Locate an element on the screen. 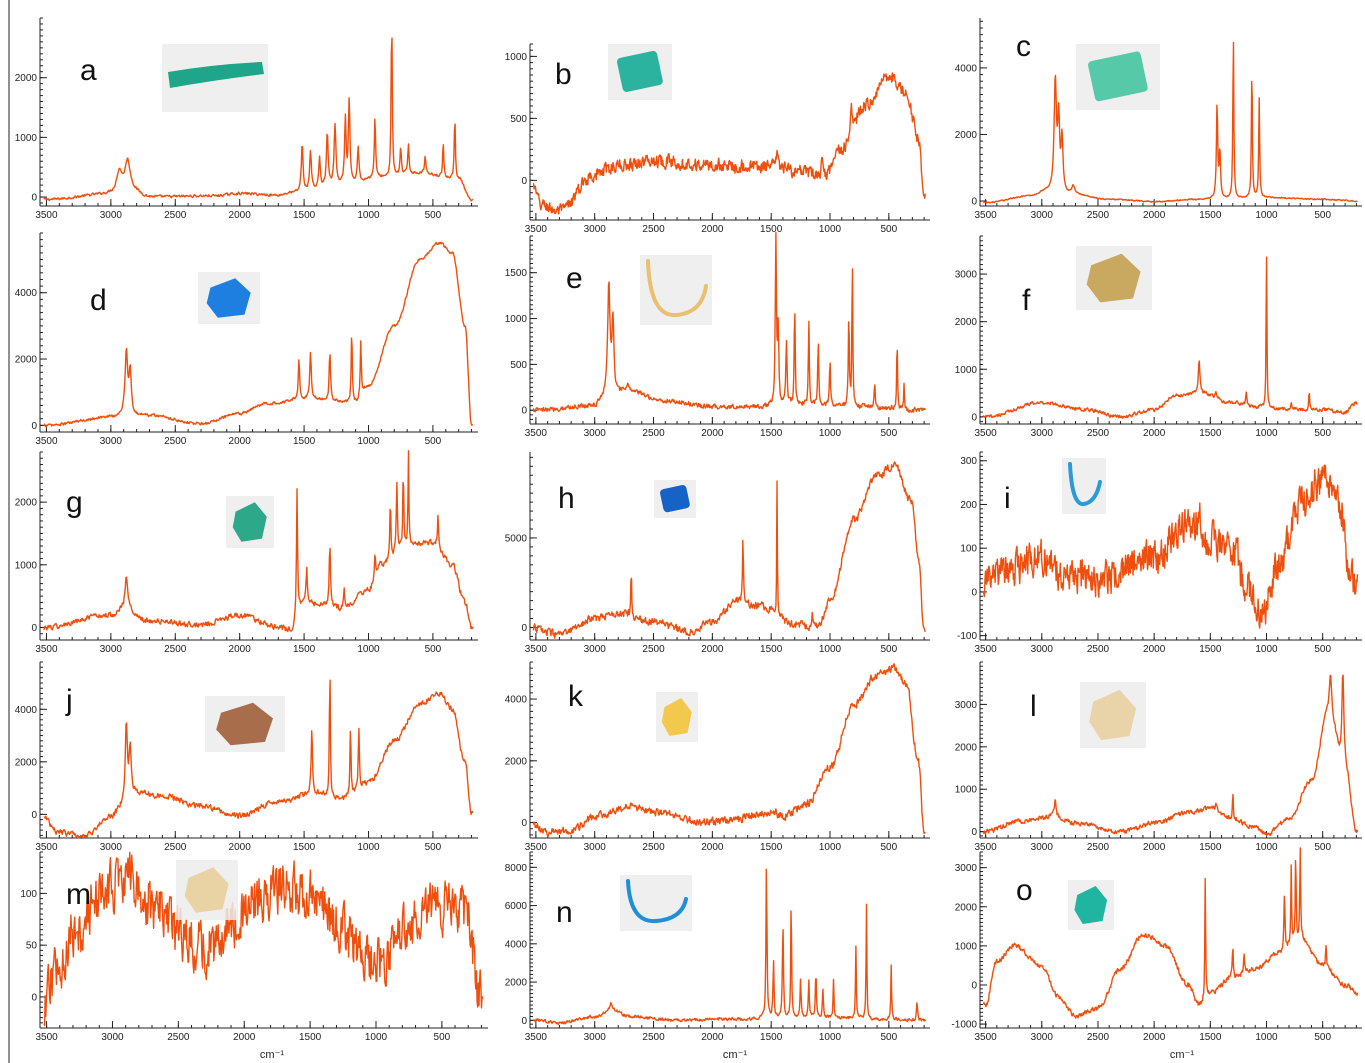 This screenshot has width=1365, height=1063. panel-label: d is located at coordinates (98, 300).